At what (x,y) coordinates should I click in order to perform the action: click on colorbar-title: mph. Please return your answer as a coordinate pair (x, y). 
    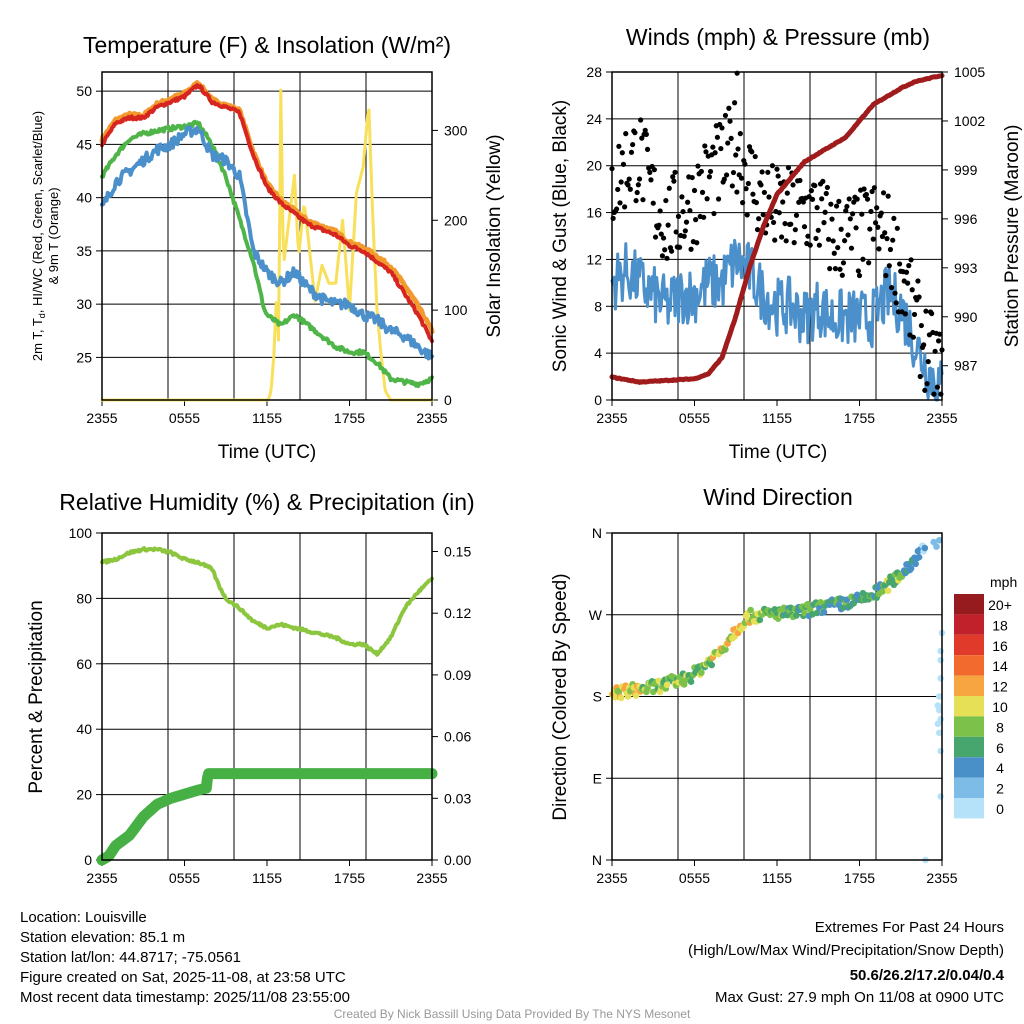
    Looking at the image, I should click on (1003, 582).